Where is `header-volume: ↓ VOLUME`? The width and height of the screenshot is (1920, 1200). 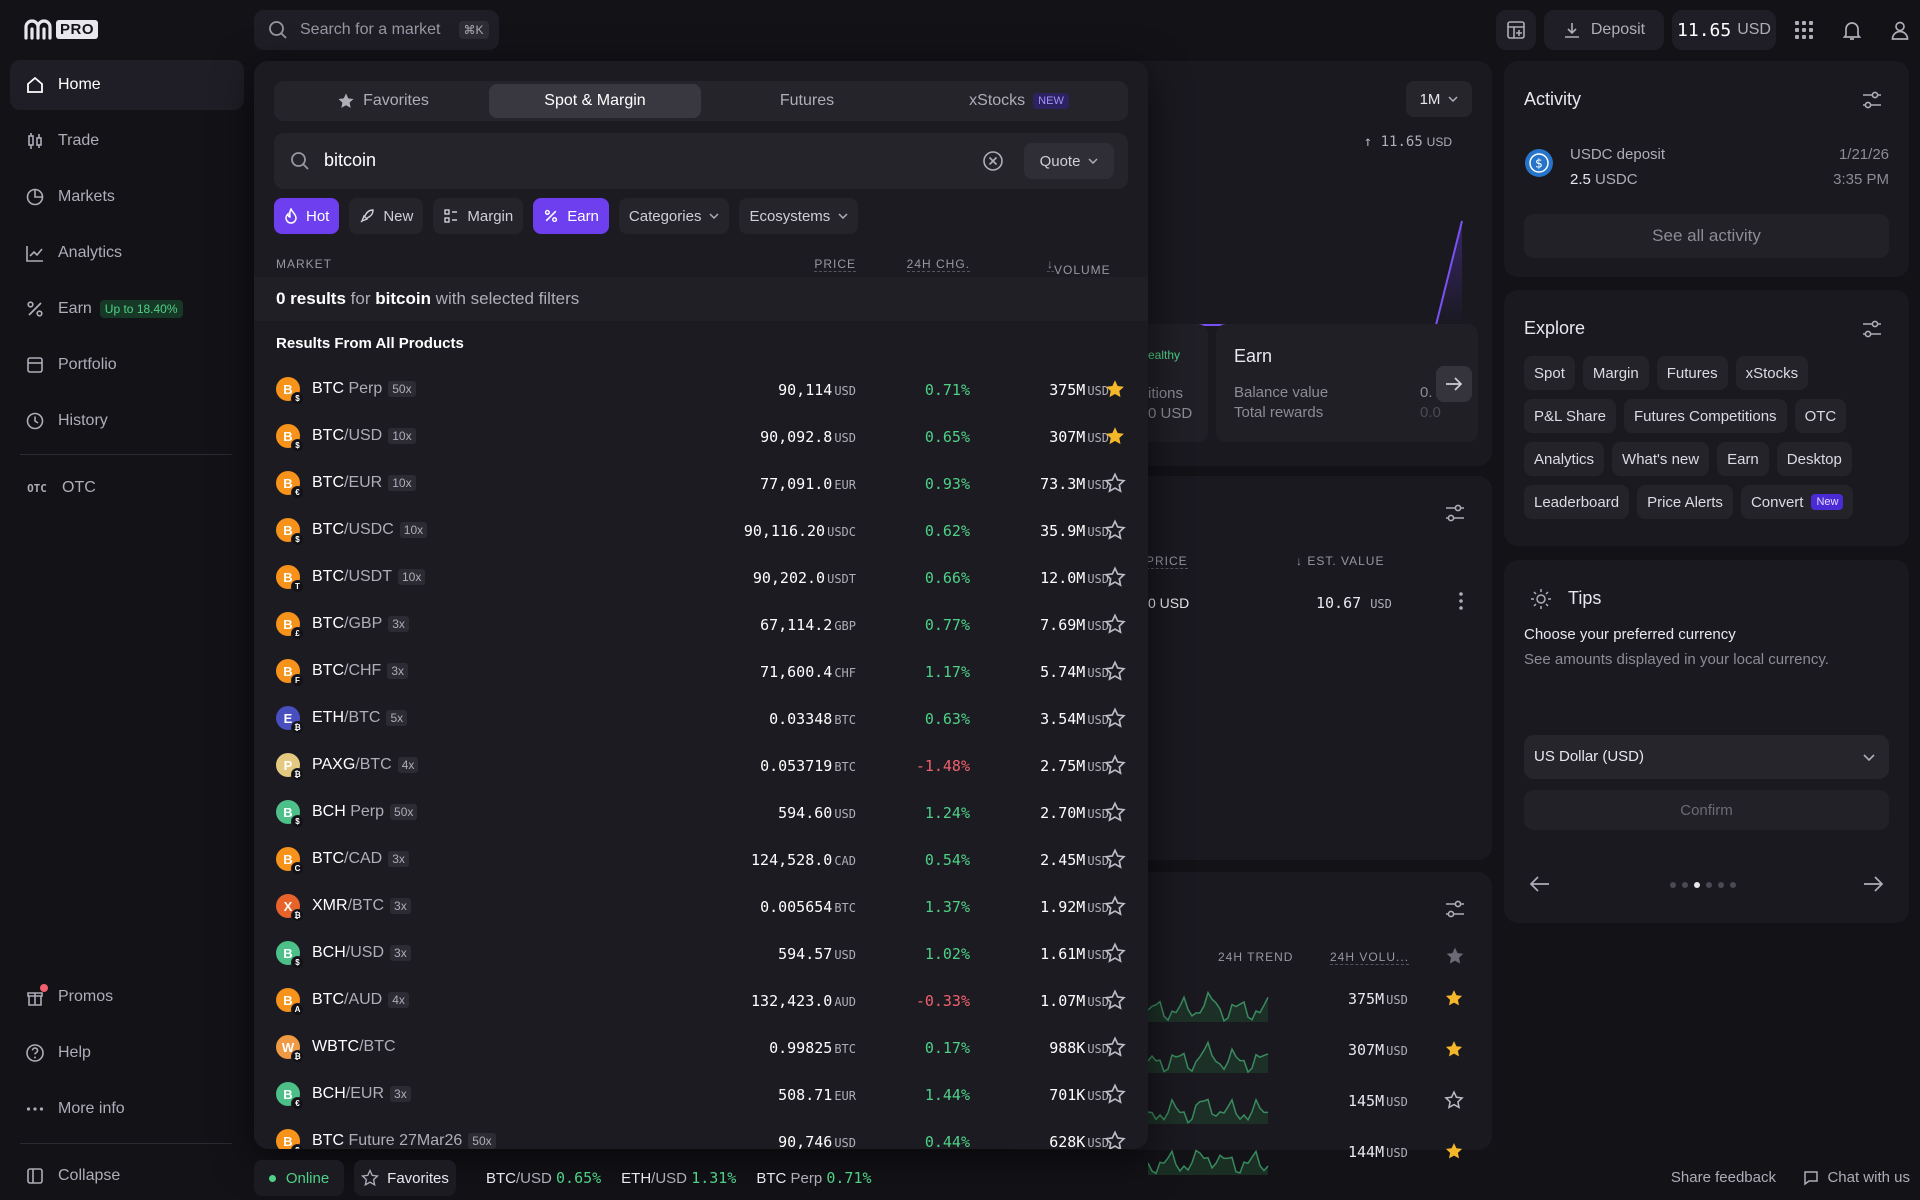
header-volume: ↓ VOLUME is located at coordinates (1079, 267).